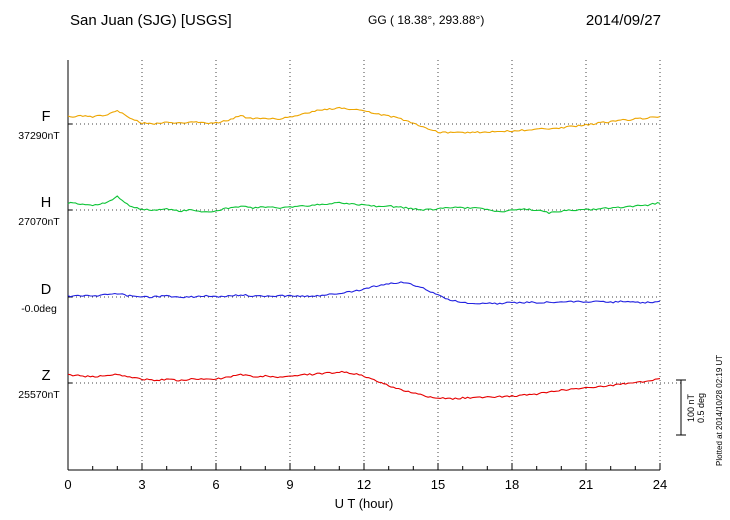 This screenshot has width=730, height=520. I want to click on x-axis-title: U T (hour), so click(364, 503).